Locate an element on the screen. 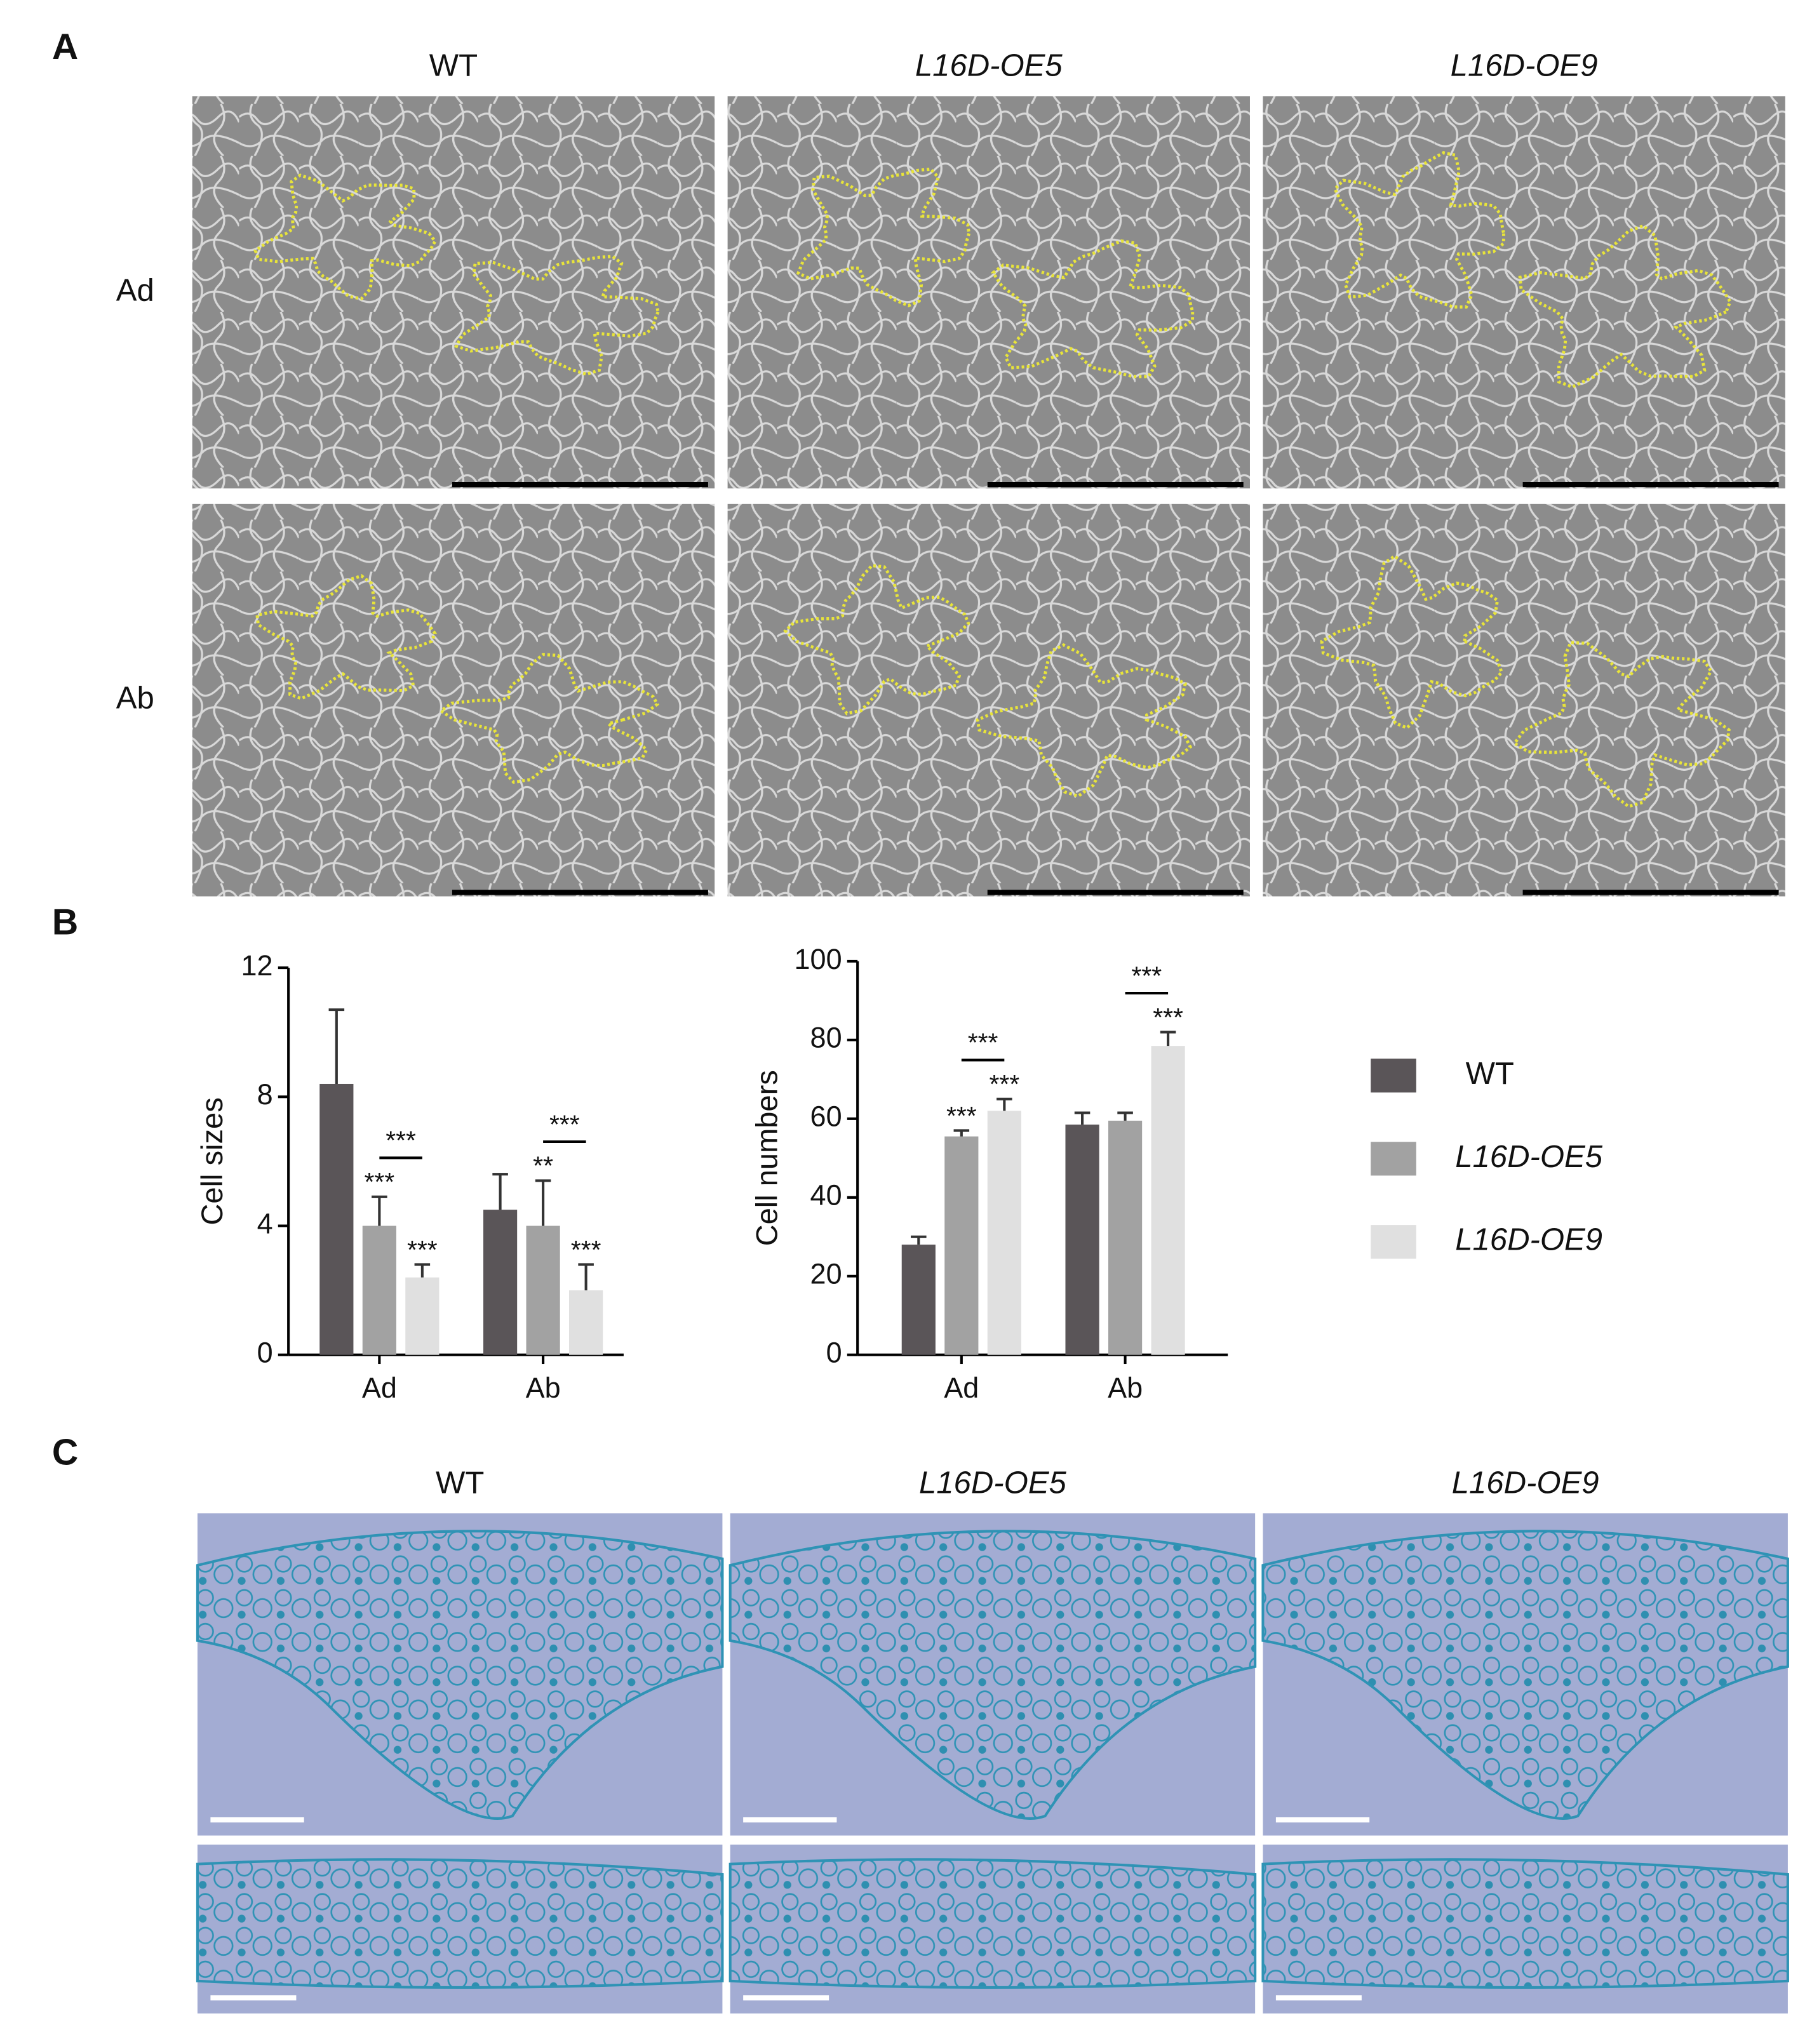 This screenshot has height=2044, width=1819. y-tick-label: 8 is located at coordinates (265, 1094).